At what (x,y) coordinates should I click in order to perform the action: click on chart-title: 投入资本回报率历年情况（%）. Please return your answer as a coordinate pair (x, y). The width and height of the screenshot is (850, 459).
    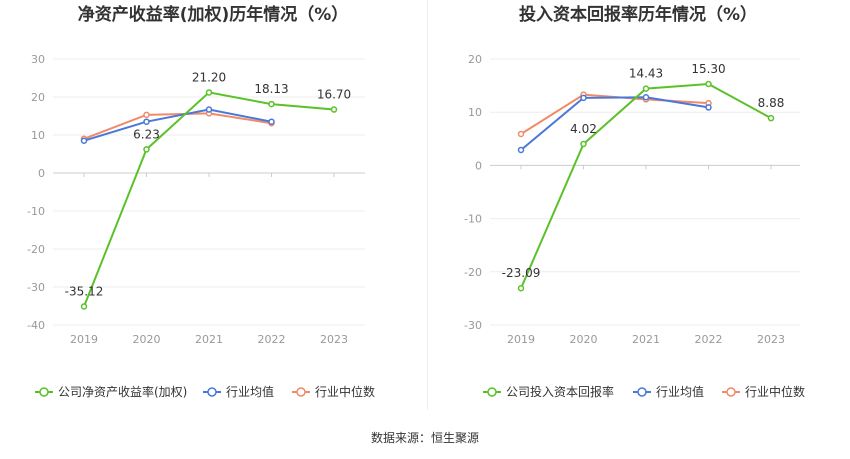
    Looking at the image, I should click on (638, 14).